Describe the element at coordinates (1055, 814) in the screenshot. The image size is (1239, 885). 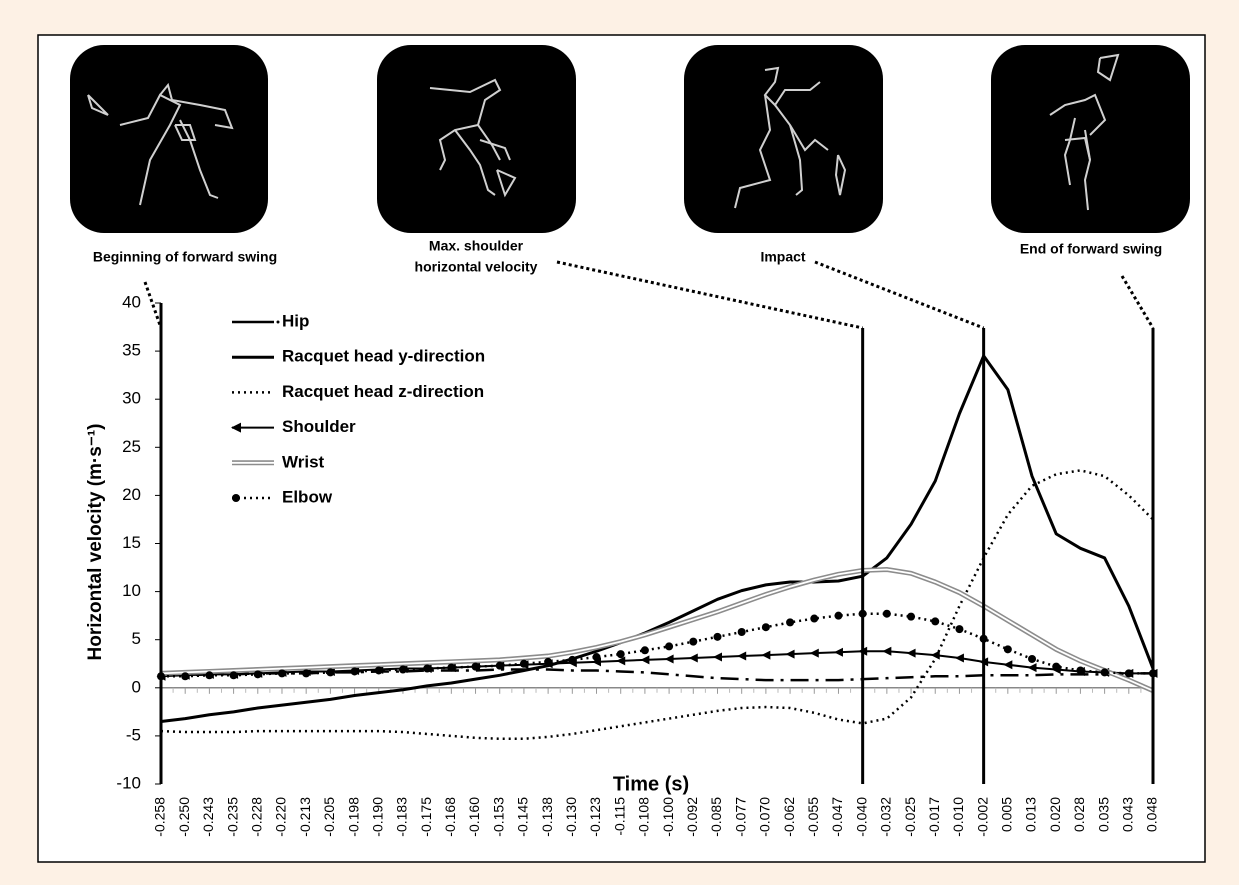
I see `x-tick-label: 0.020` at that location.